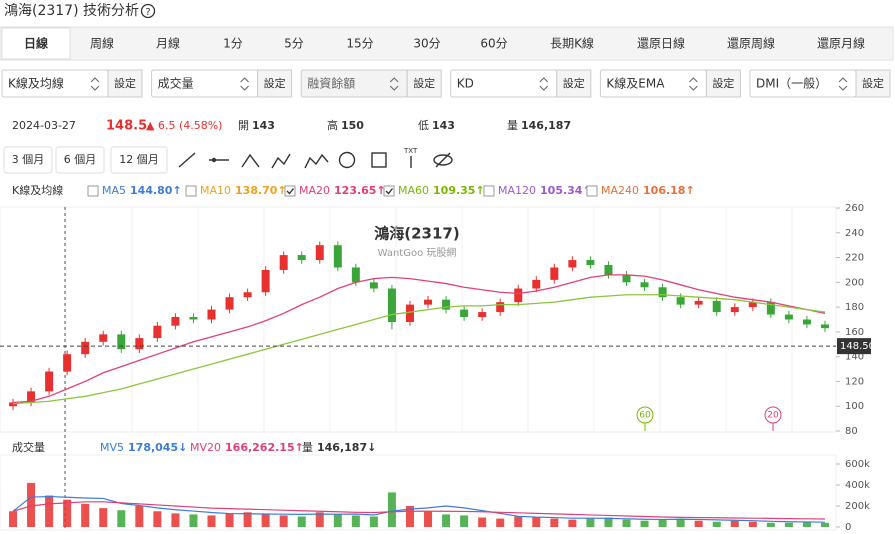 This screenshot has height=534, width=895. Describe the element at coordinates (854, 332) in the screenshot. I see `y-tick-label: 160` at that location.